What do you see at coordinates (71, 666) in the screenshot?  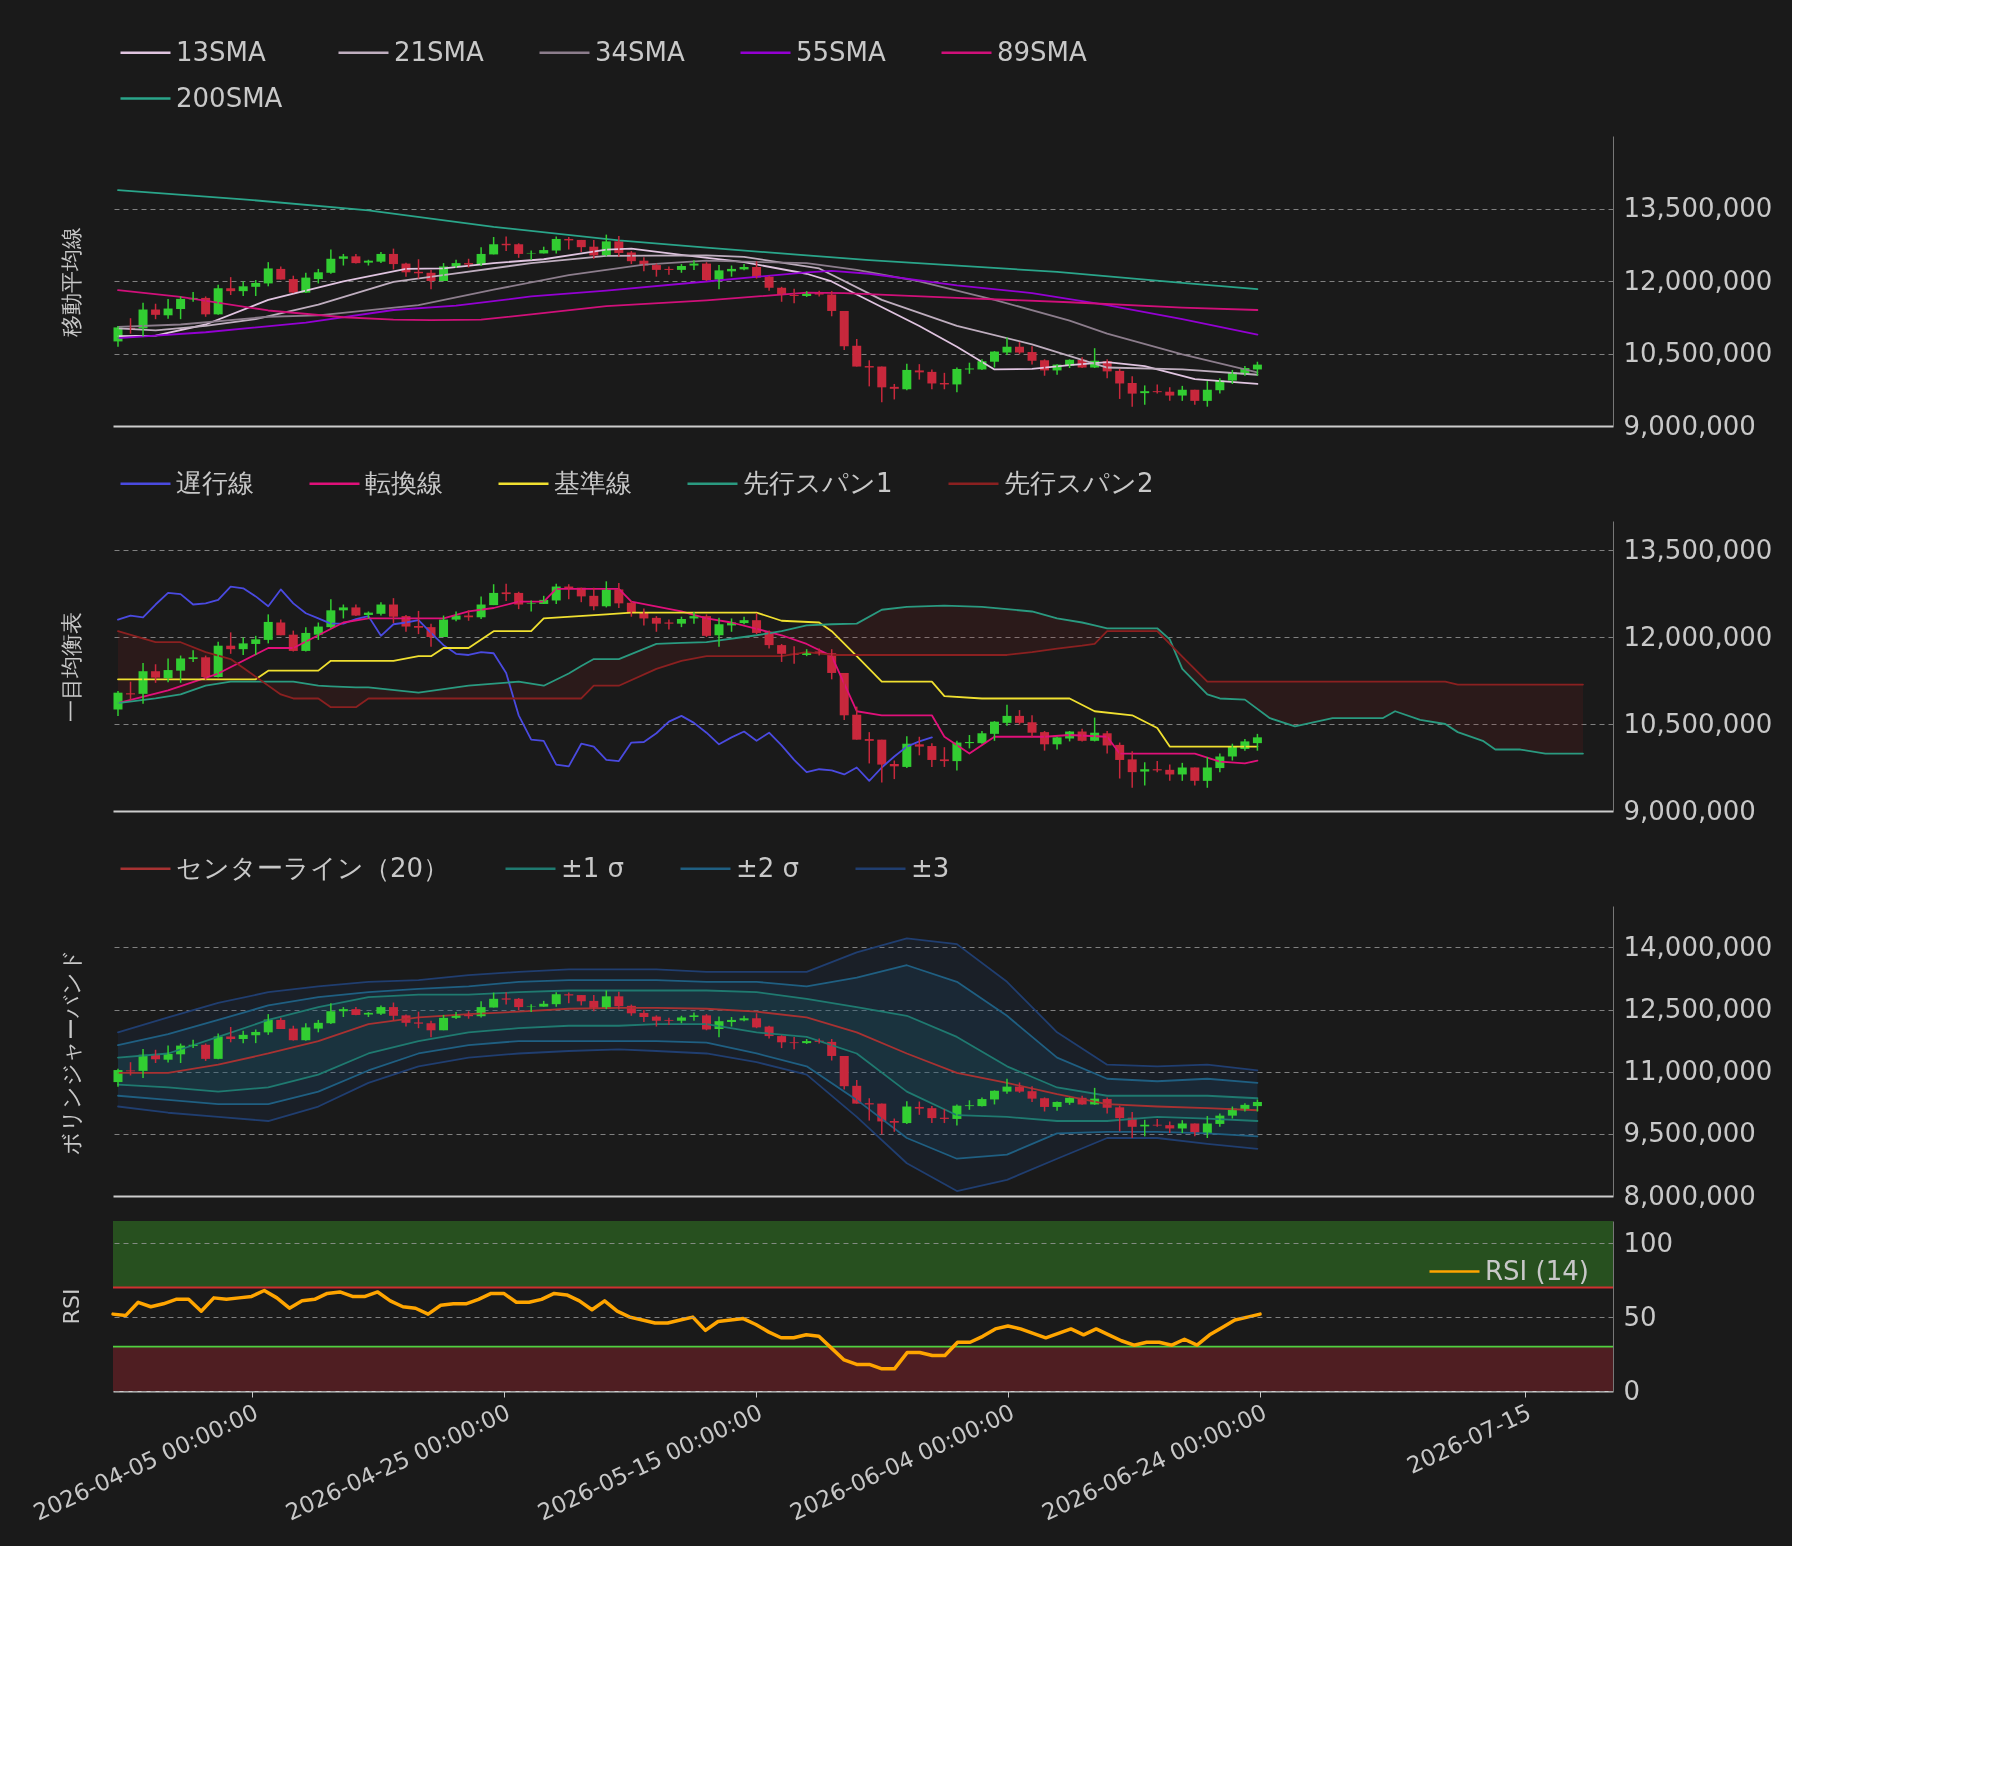 I see `y-axis-title: 一目均衡表` at bounding box center [71, 666].